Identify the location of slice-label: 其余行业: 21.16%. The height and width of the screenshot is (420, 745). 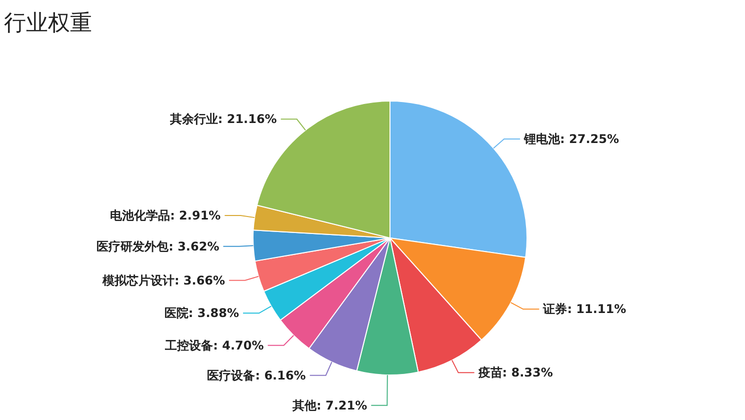
(222, 119).